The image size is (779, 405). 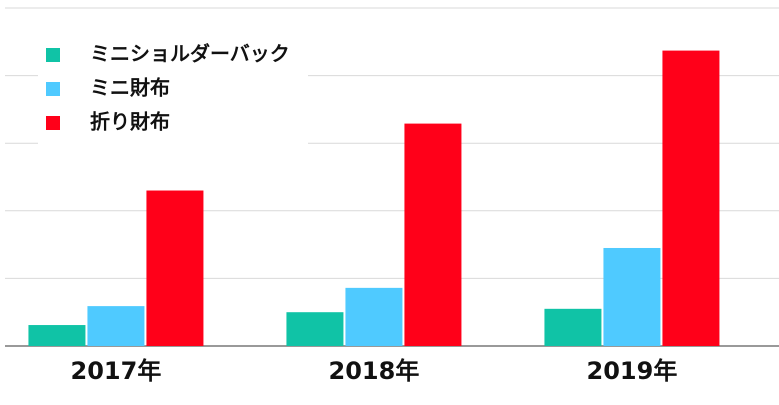 What do you see at coordinates (116, 371) in the screenshot?
I see `x-tick-label: 2017年` at bounding box center [116, 371].